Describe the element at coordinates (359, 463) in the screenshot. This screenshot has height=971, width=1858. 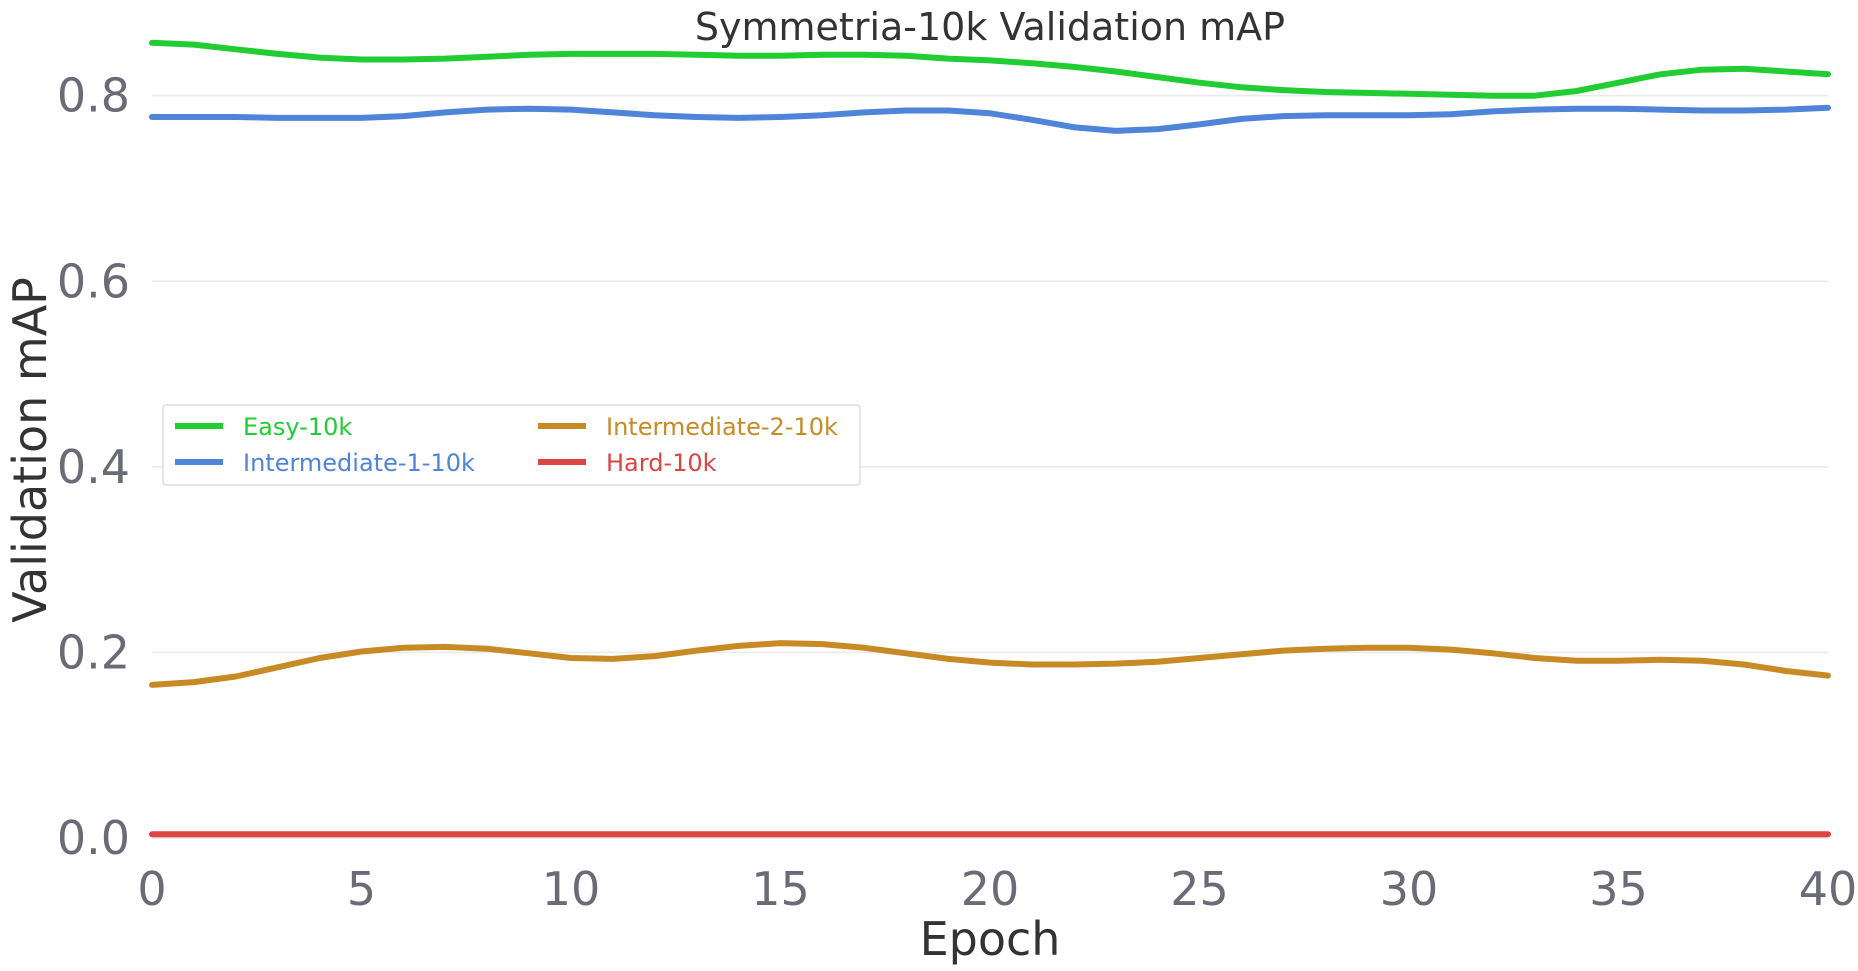
I see `legend-label-intermediate-1-10k: Intermediate-1-10k` at that location.